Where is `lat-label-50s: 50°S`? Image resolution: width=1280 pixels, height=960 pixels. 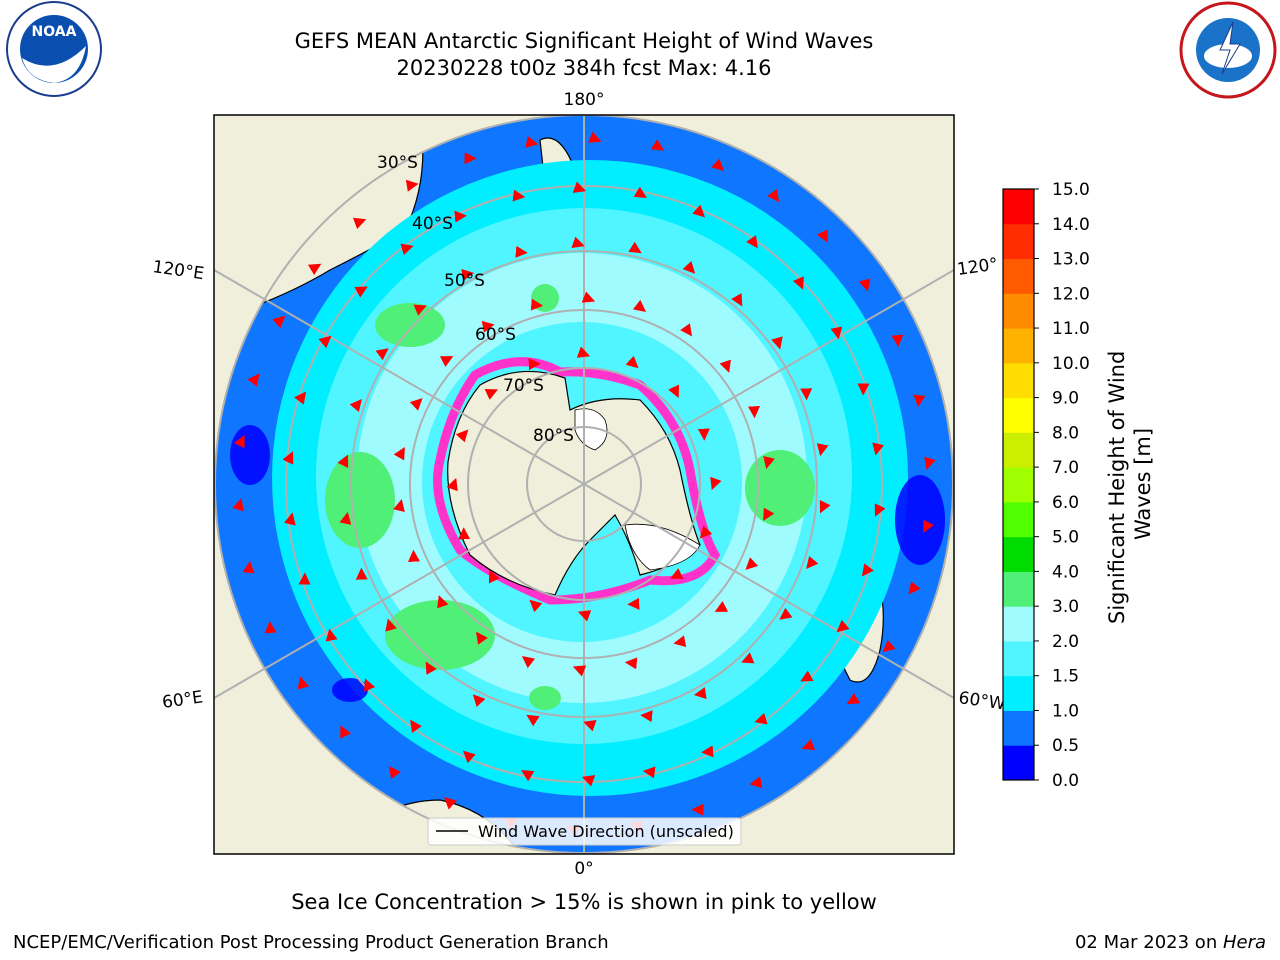 lat-label-50s: 50°S is located at coordinates (464, 281).